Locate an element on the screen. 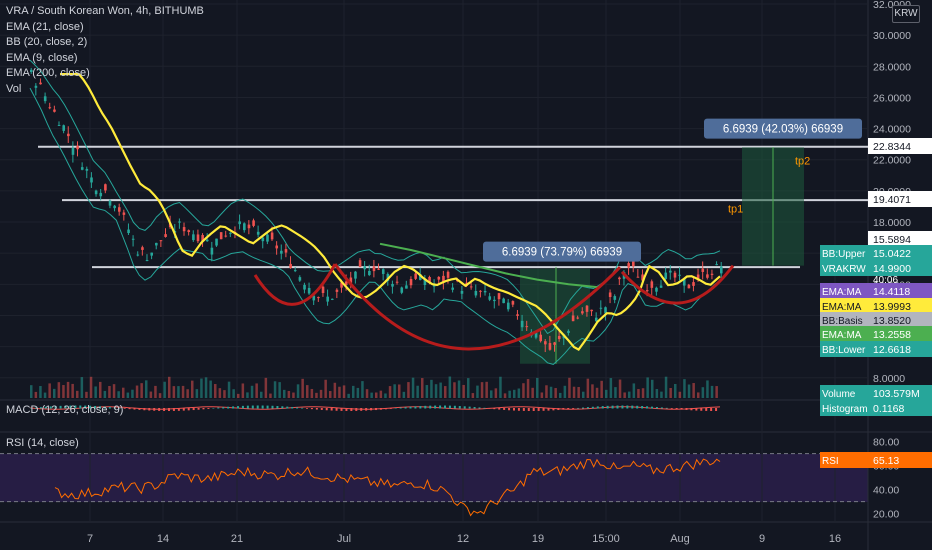  y-tick-label: 30.0000 is located at coordinates (892, 36).